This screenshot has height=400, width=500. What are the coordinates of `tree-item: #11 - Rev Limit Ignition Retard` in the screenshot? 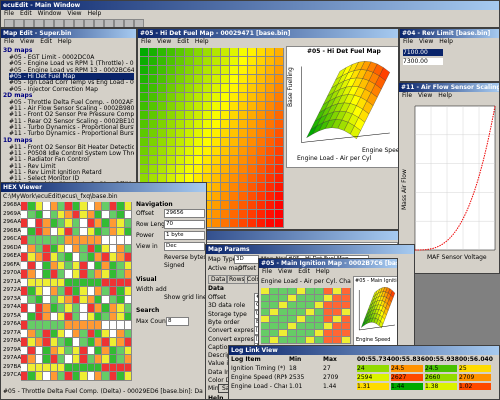 It's located at (55, 172).